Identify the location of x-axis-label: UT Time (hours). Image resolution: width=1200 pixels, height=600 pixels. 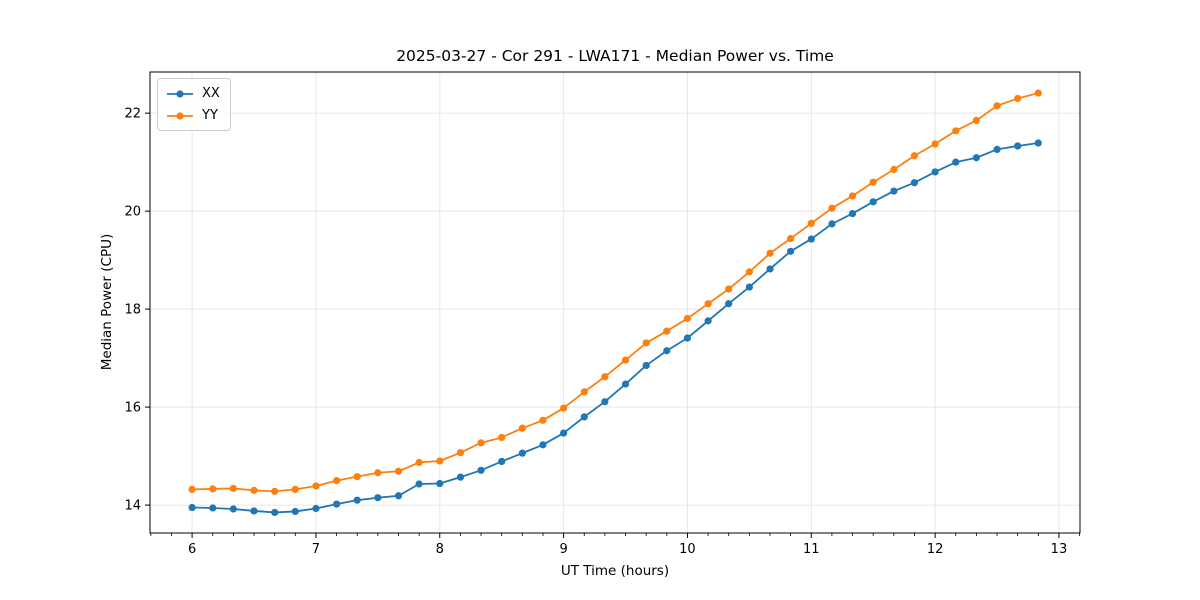
(615, 571).